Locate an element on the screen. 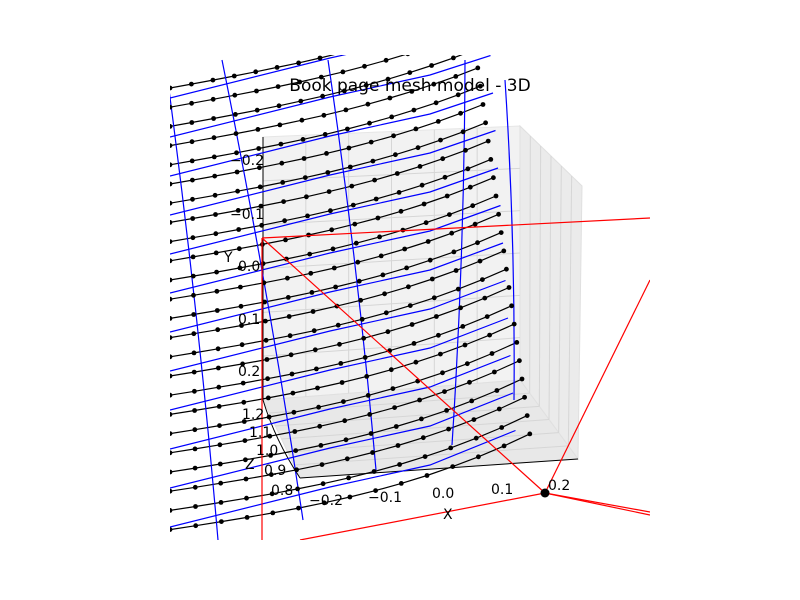 Image resolution: width=800 pixels, height=600 pixels. y-axis-label: Y is located at coordinates (228, 258).